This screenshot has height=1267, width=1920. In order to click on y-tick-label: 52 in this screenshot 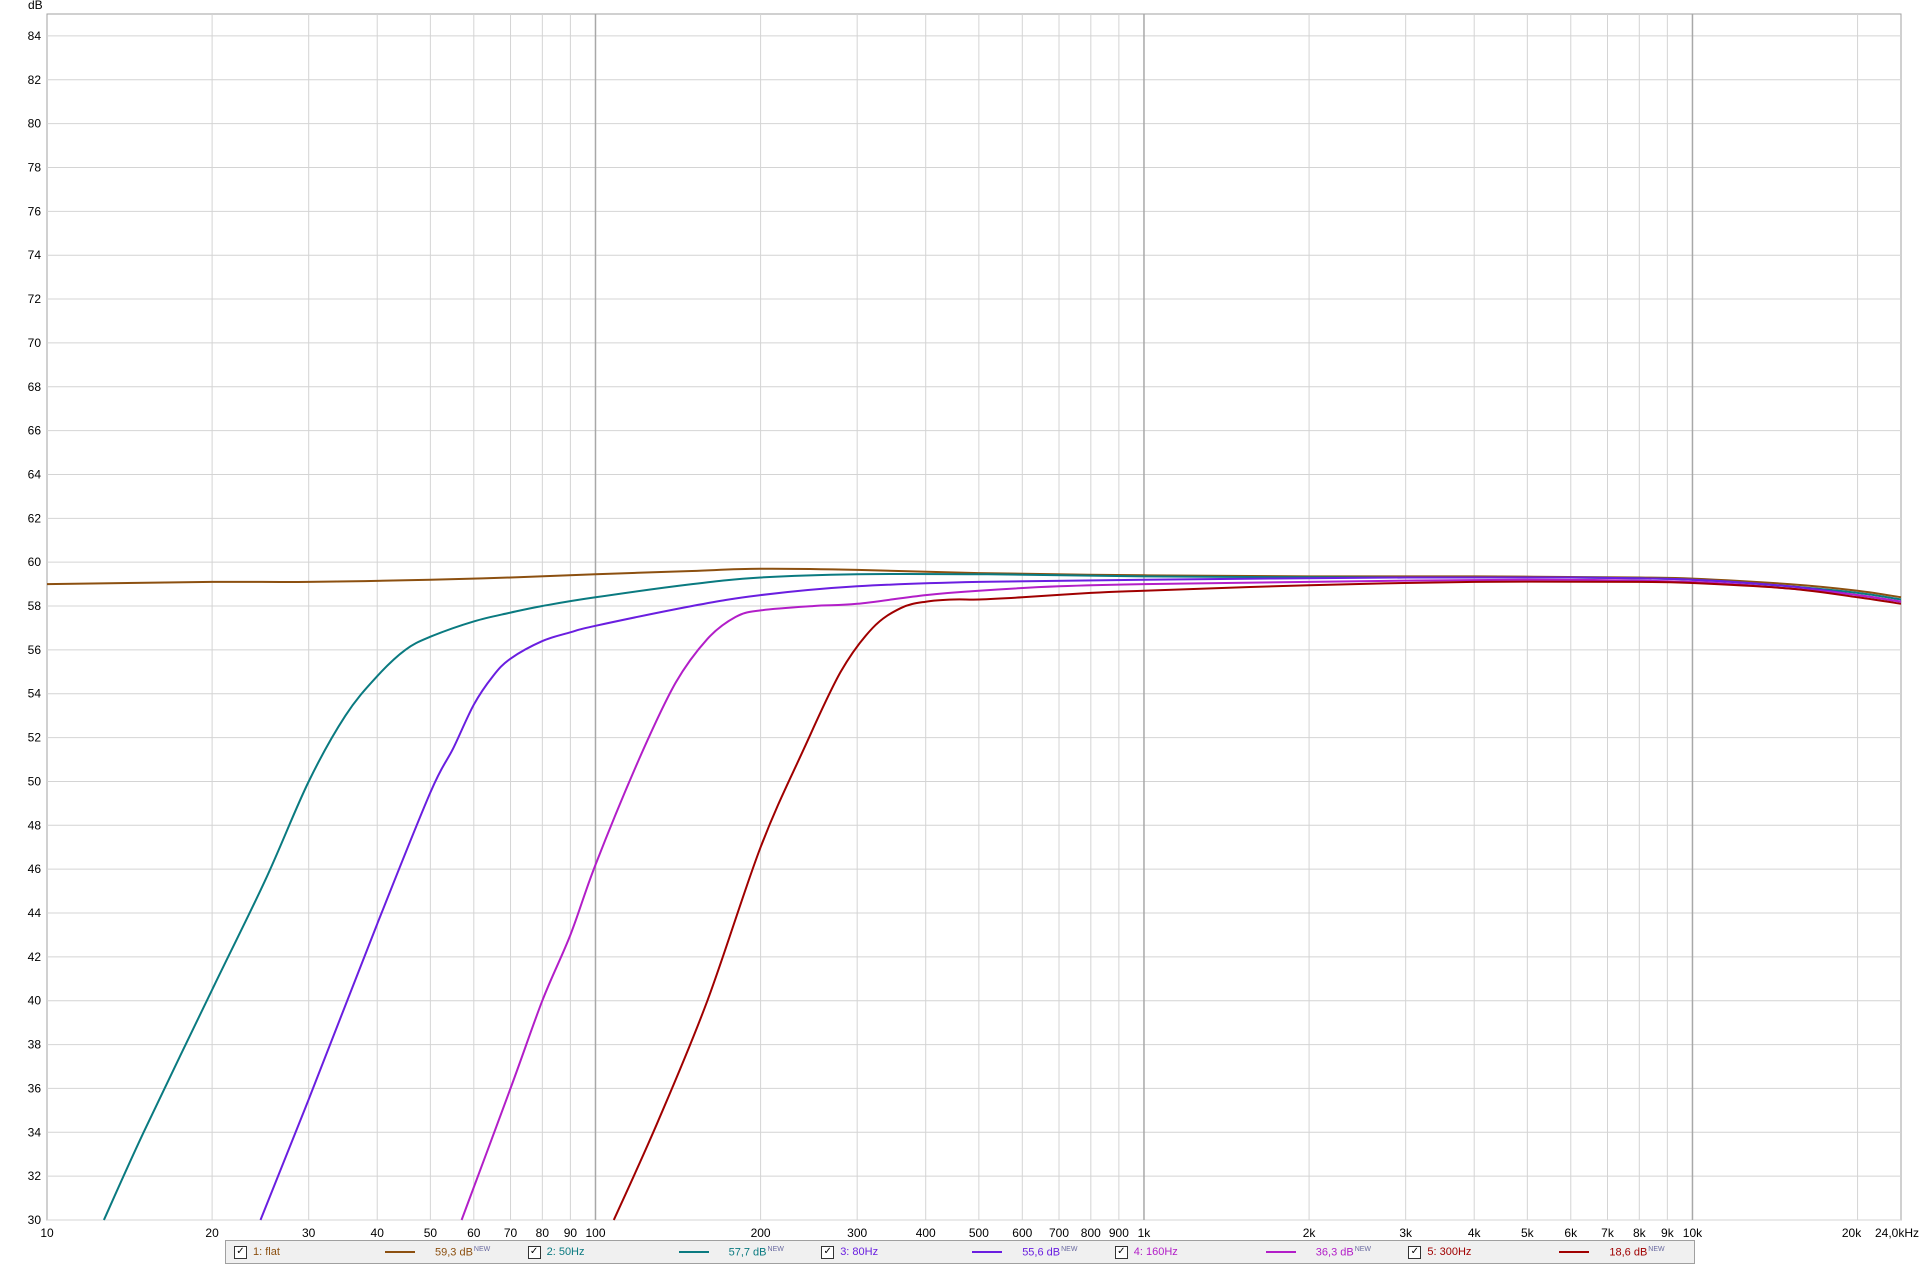, I will do `click(35, 738)`.